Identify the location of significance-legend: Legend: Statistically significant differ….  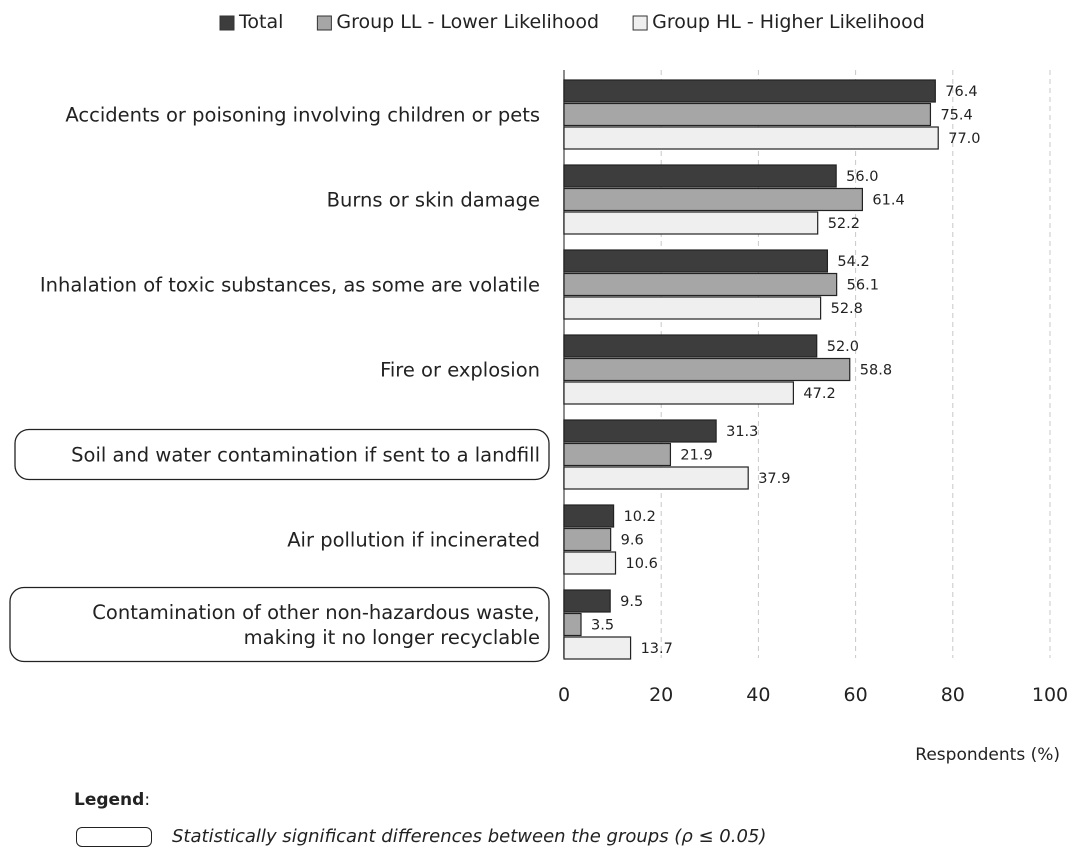
(533, 820).